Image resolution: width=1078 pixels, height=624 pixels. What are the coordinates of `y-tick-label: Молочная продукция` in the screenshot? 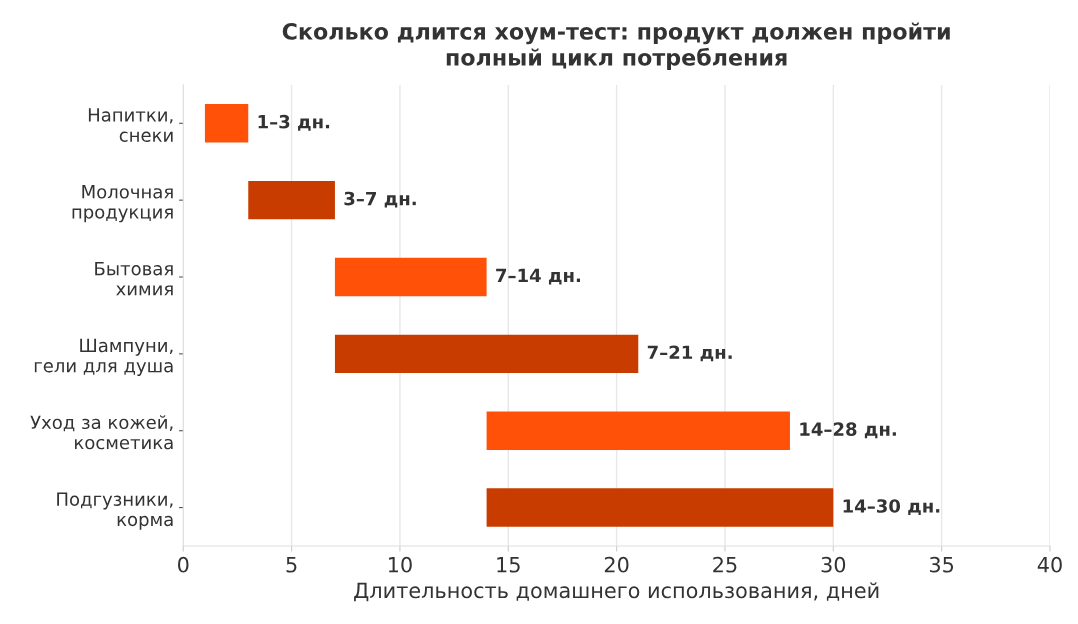 It's located at (122, 204).